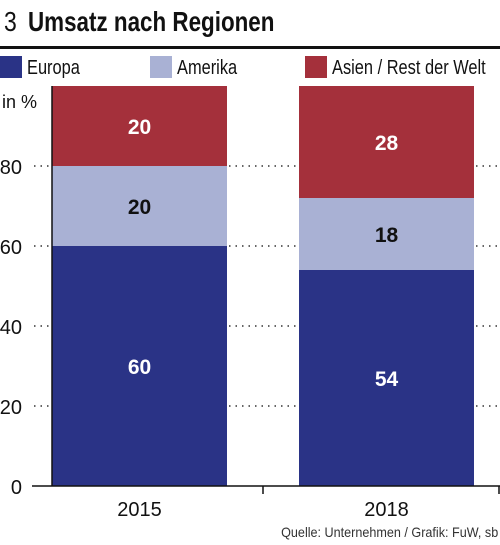 The width and height of the screenshot is (500, 545). Describe the element at coordinates (316, 67) in the screenshot. I see `legend-swatch-asien` at that location.